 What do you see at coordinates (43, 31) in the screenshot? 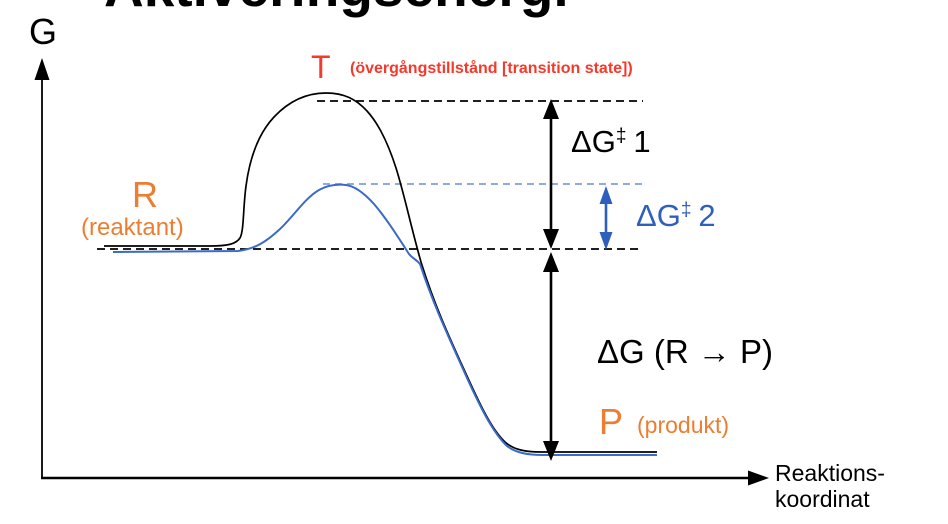
I see `y-axis-label: G` at bounding box center [43, 31].